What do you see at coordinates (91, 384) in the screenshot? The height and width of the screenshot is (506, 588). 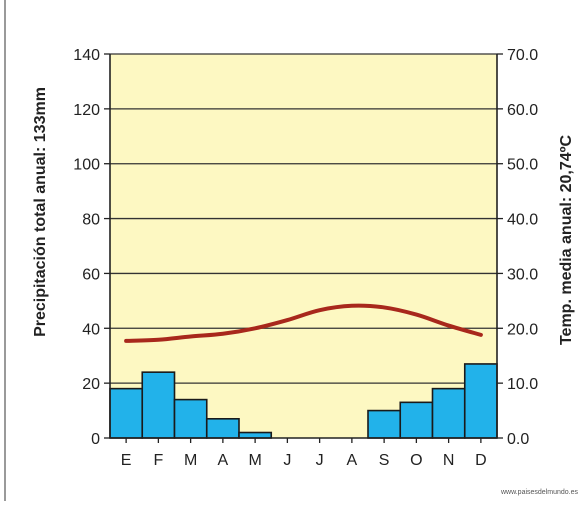 I see `left-tick-label: 20` at bounding box center [91, 384].